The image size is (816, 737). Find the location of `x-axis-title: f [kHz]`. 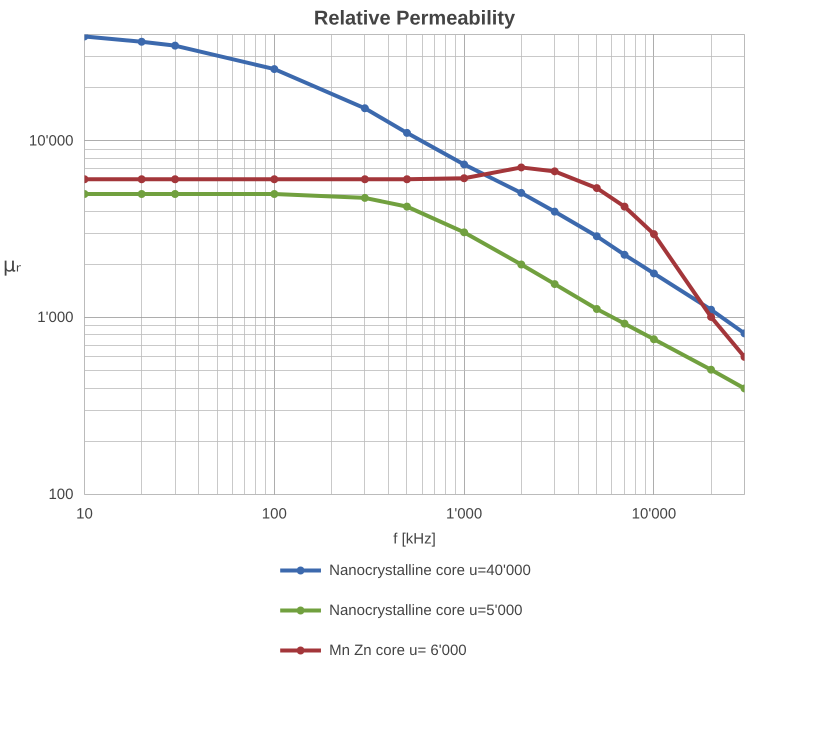

x-axis-title: f [kHz] is located at coordinates (414, 539).